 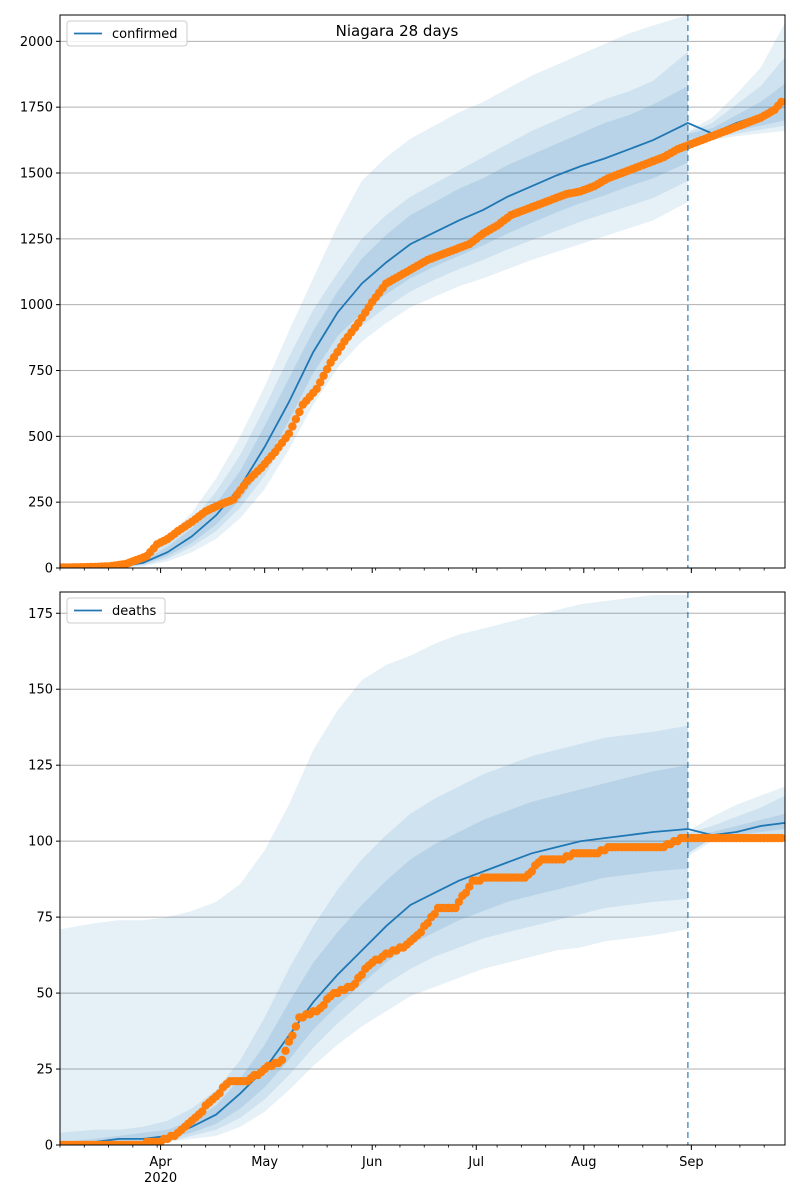 I want to click on y-tick-label: 50, so click(x=44, y=994).